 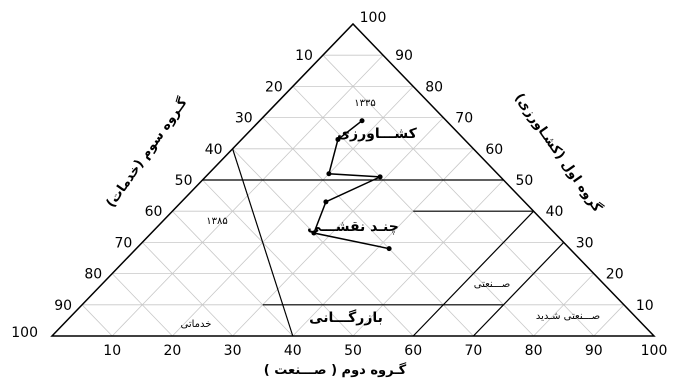 What do you see at coordinates (364, 103) in the screenshot?
I see `path-start-label: ۱۳۳۵` at bounding box center [364, 103].